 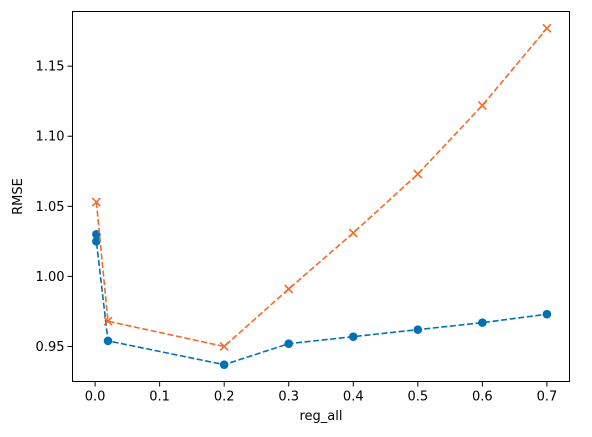 I want to click on y-tick-label: 1.15, so click(x=50, y=67).